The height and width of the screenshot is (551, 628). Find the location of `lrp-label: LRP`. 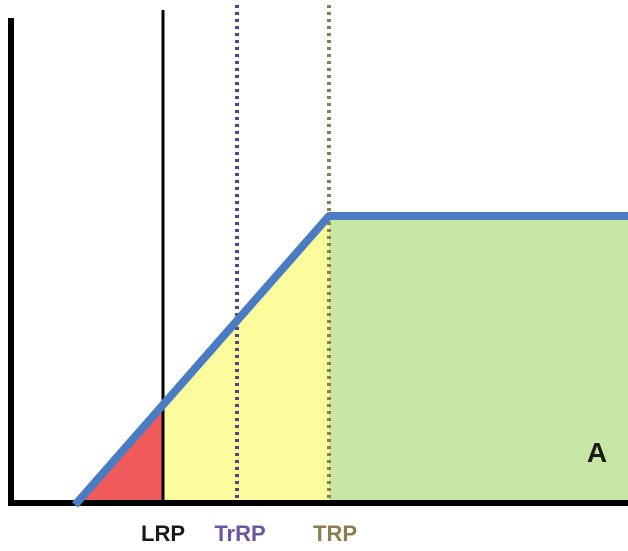

lrp-label: LRP is located at coordinates (163, 533).